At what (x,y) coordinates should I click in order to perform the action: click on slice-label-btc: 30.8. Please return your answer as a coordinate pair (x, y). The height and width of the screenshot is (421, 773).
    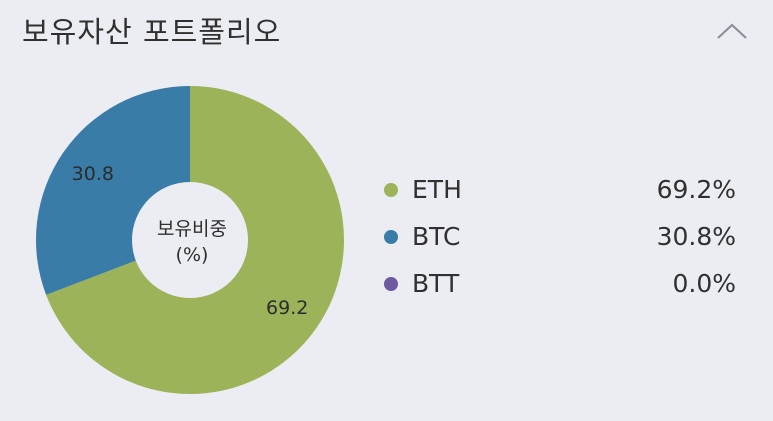
    Looking at the image, I should click on (93, 174).